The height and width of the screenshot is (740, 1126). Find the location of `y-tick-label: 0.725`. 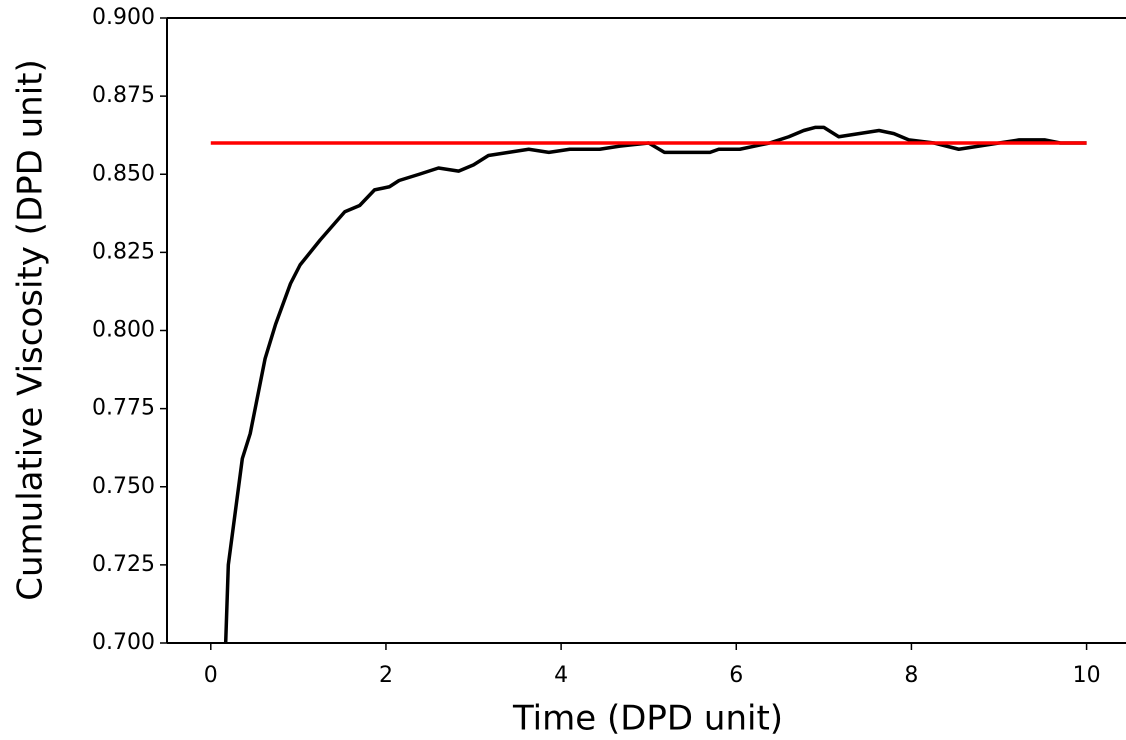

y-tick-label: 0.725 is located at coordinates (123, 564).